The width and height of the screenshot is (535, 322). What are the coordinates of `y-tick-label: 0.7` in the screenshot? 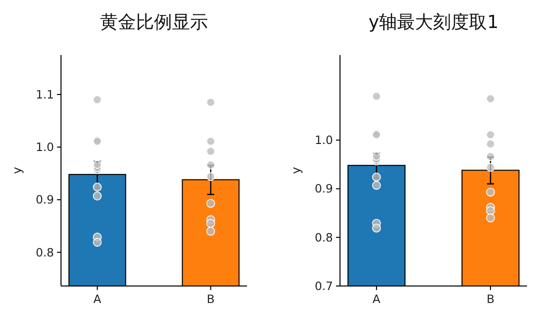 It's located at (323, 286).